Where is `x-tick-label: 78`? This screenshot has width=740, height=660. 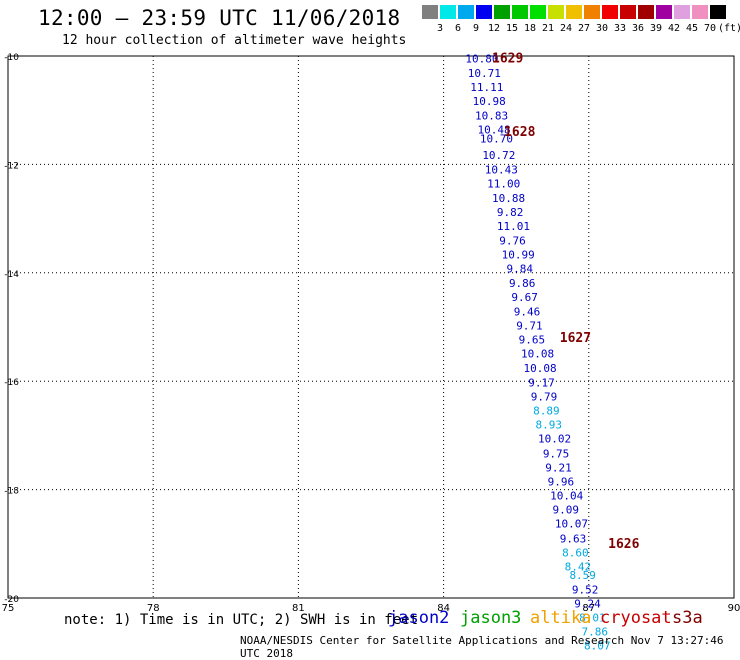 x-tick-label: 78 is located at coordinates (153, 608).